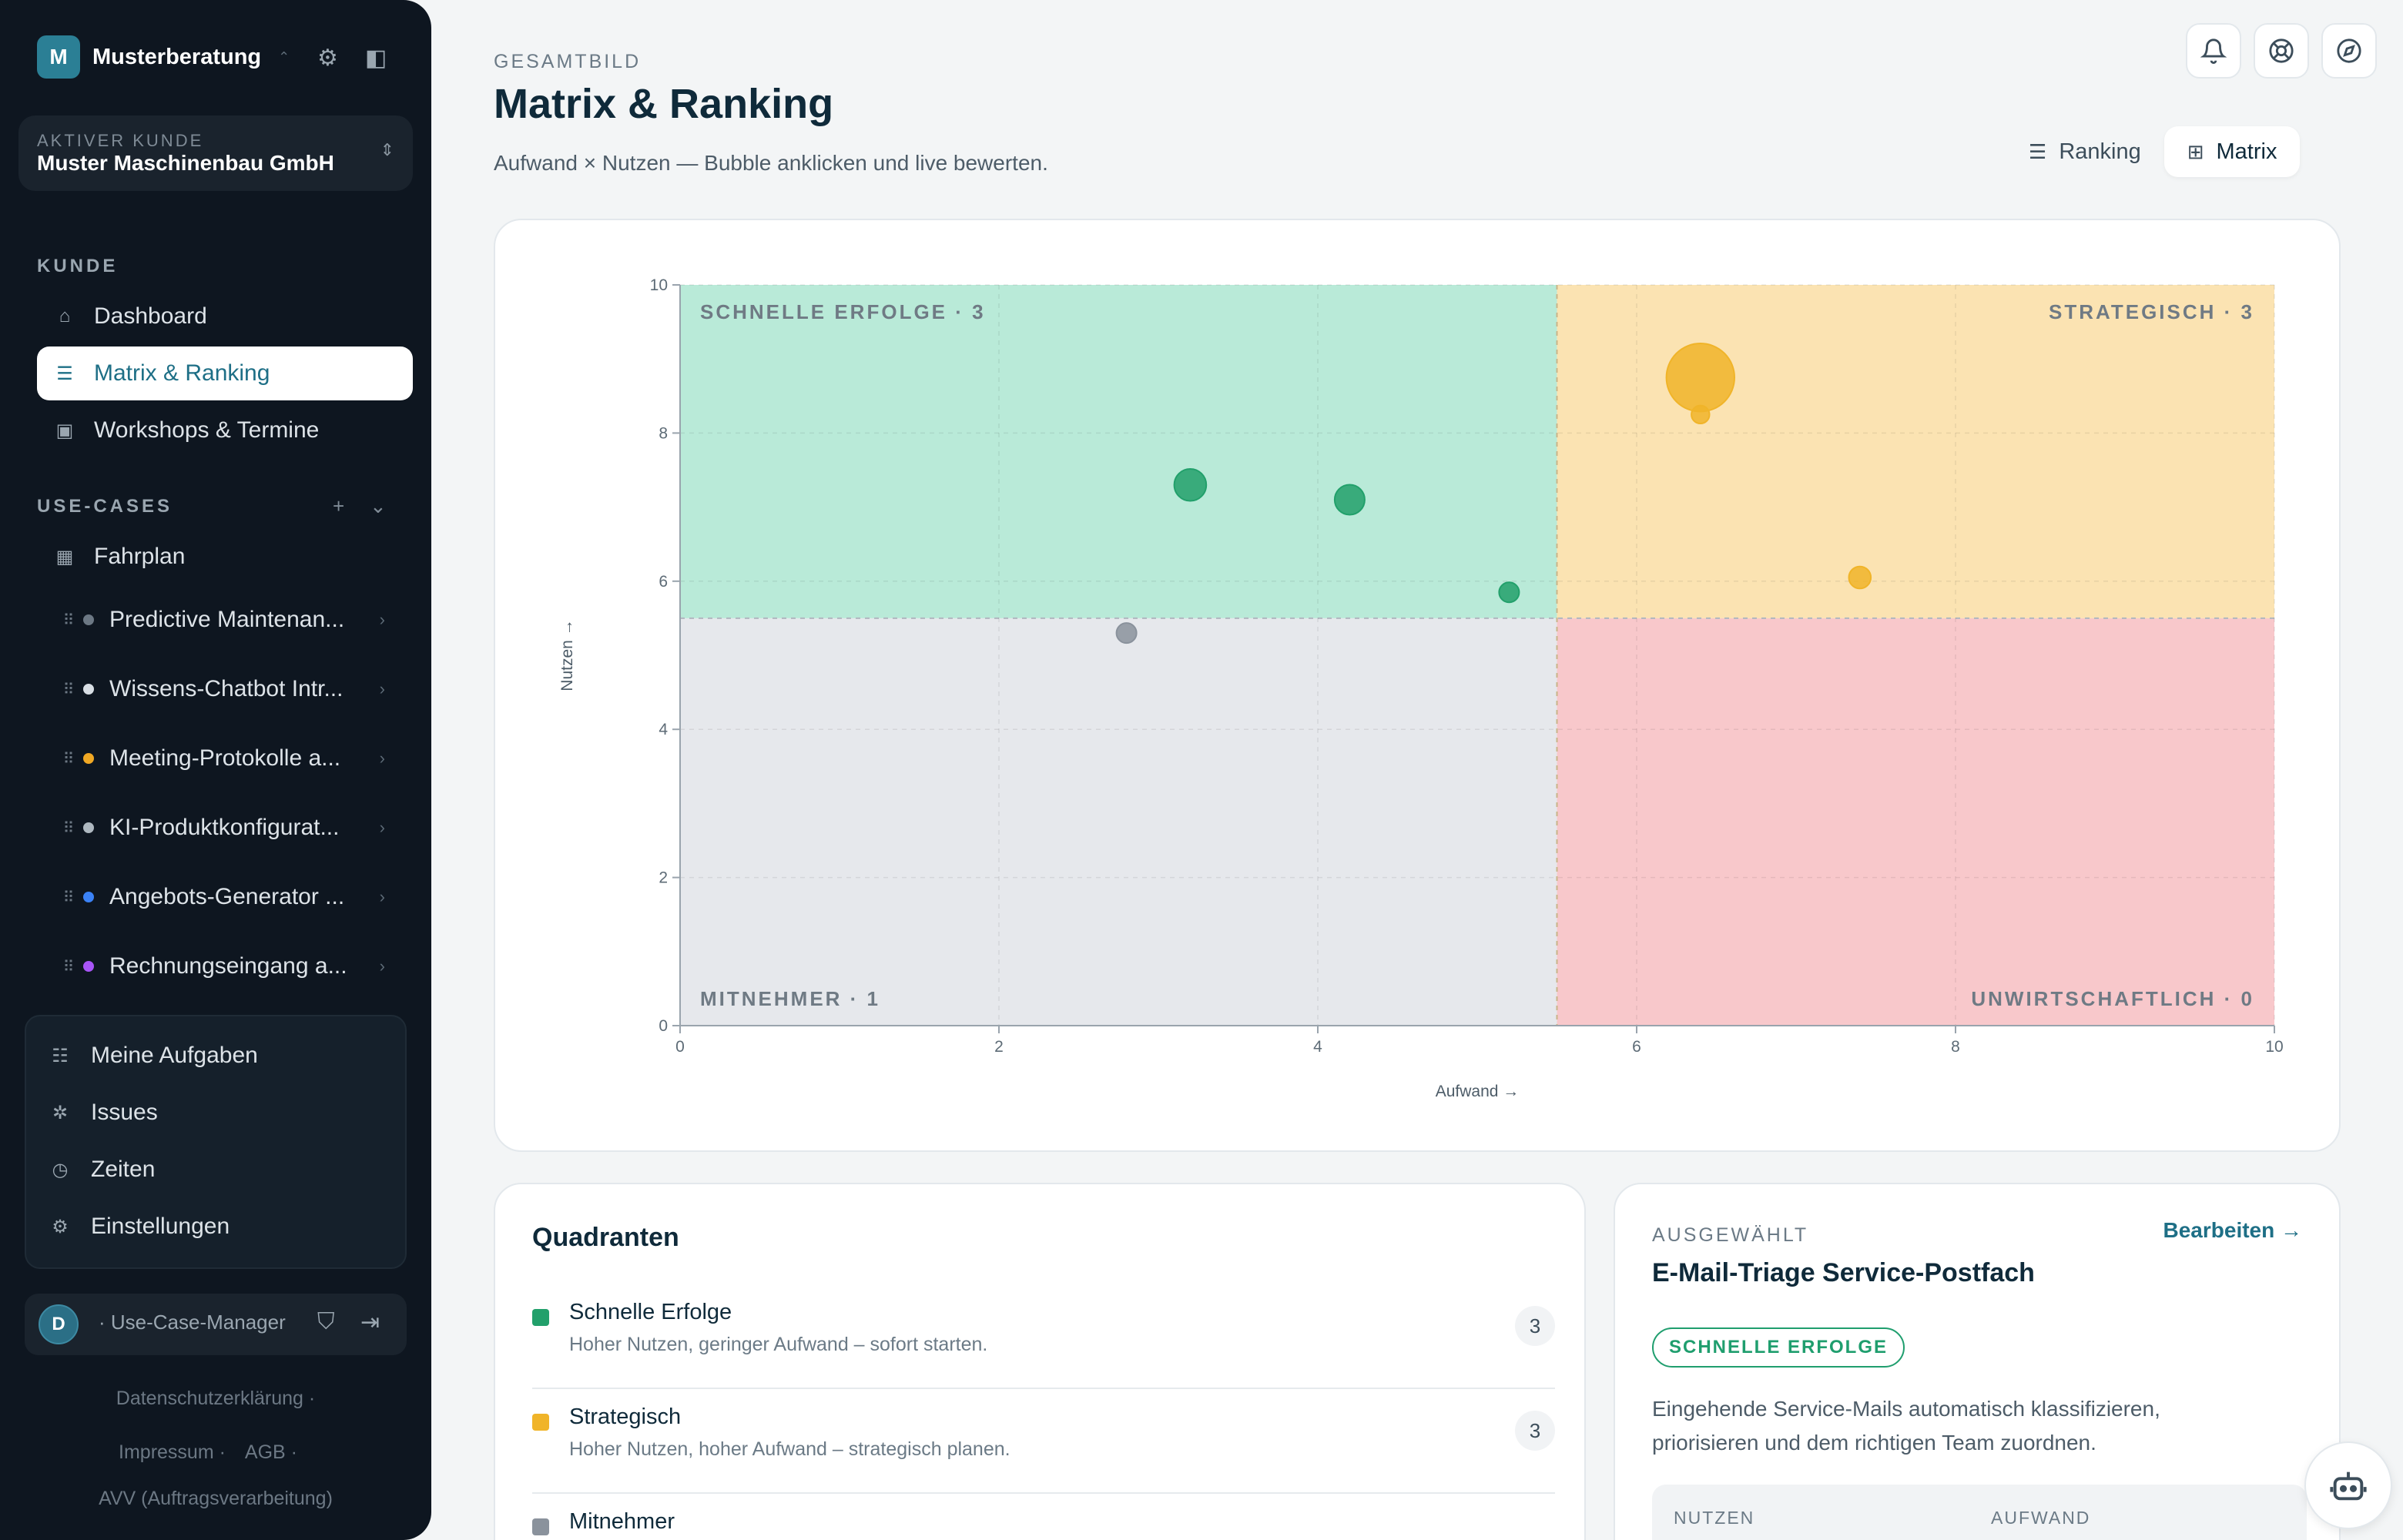 The height and width of the screenshot is (1540, 2403). Describe the element at coordinates (1714, 1518) in the screenshot. I see `col-nutzen: NUTZEN` at that location.